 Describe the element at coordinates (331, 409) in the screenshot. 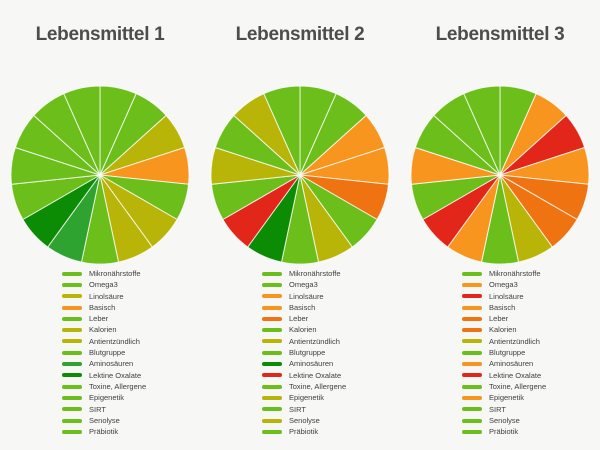

I see `legend-item: SIRT` at that location.